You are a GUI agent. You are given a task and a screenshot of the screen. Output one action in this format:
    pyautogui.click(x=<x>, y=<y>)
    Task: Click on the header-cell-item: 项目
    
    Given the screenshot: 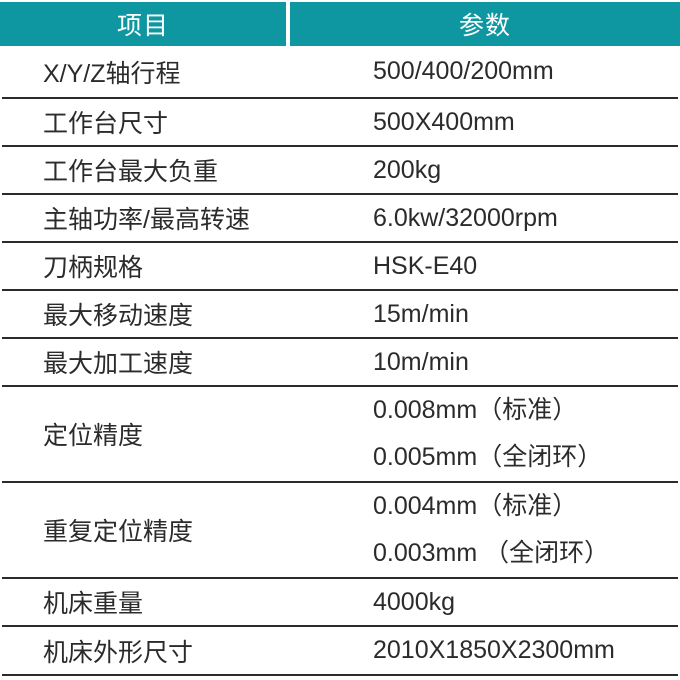 What is the action you would take?
    pyautogui.click(x=143, y=24)
    